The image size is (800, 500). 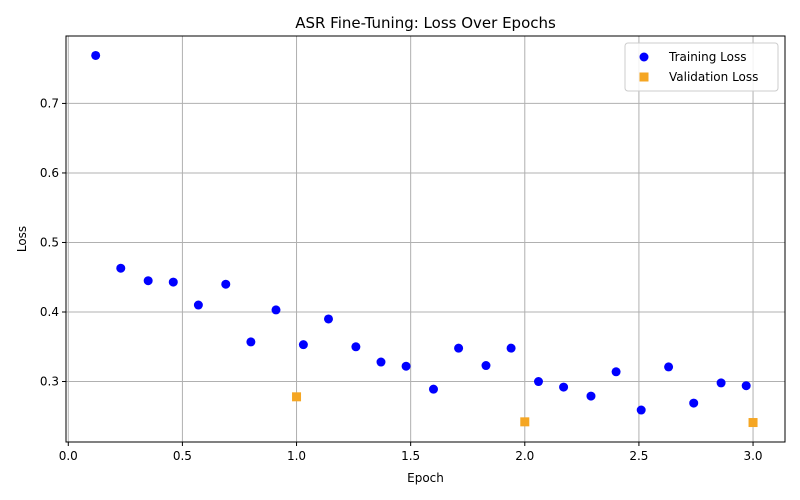 What do you see at coordinates (713, 77) in the screenshot?
I see `legend-label-validation-loss: Validation Loss` at bounding box center [713, 77].